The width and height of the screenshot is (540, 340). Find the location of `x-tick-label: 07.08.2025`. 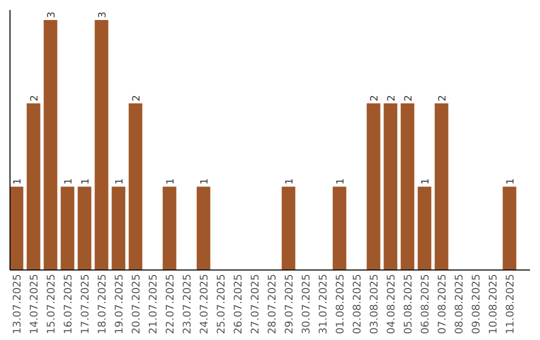

x-tick-label: 07.08.2025 is located at coordinates (442, 304).